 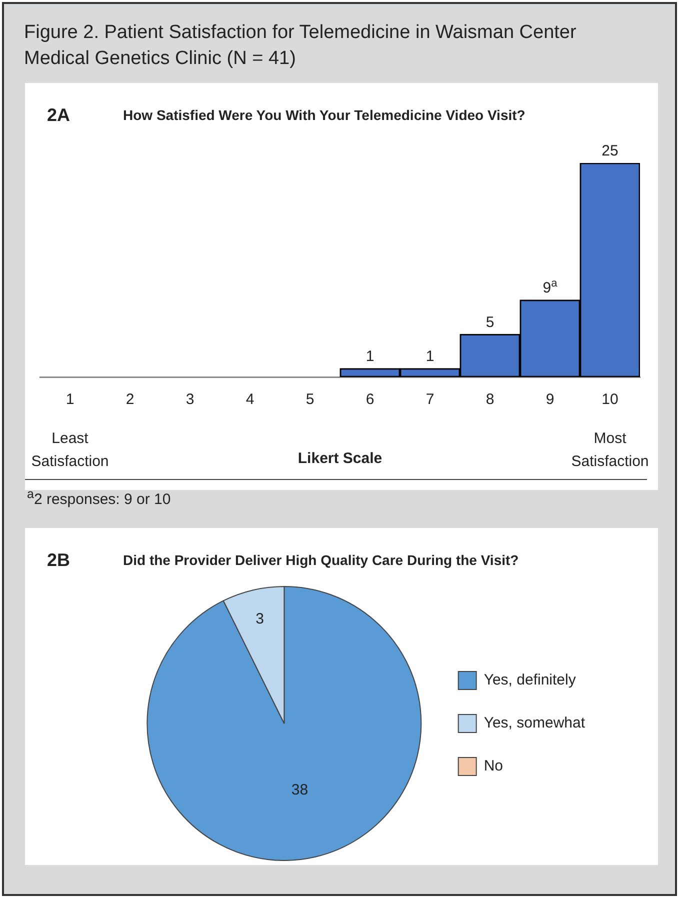 What do you see at coordinates (490, 322) in the screenshot?
I see `data-label: 5` at bounding box center [490, 322].